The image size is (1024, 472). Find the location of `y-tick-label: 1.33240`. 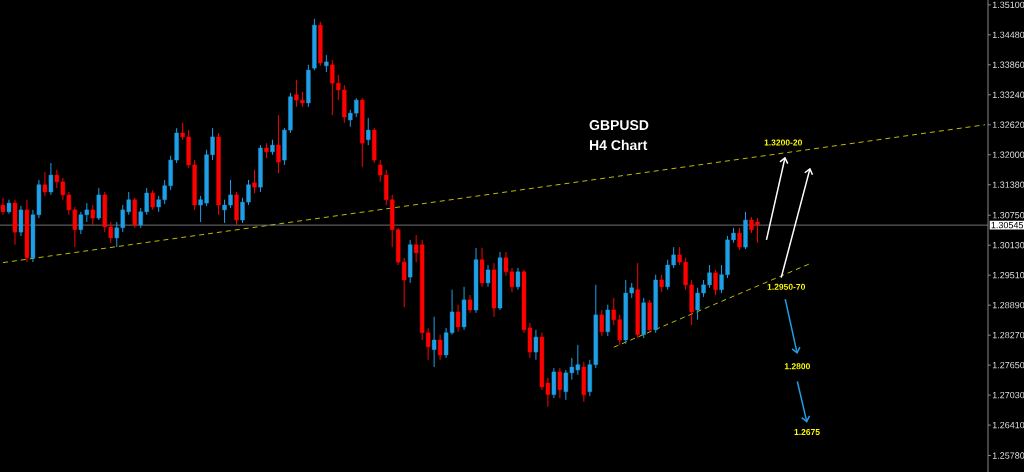

y-tick-label: 1.33240 is located at coordinates (1008, 94).